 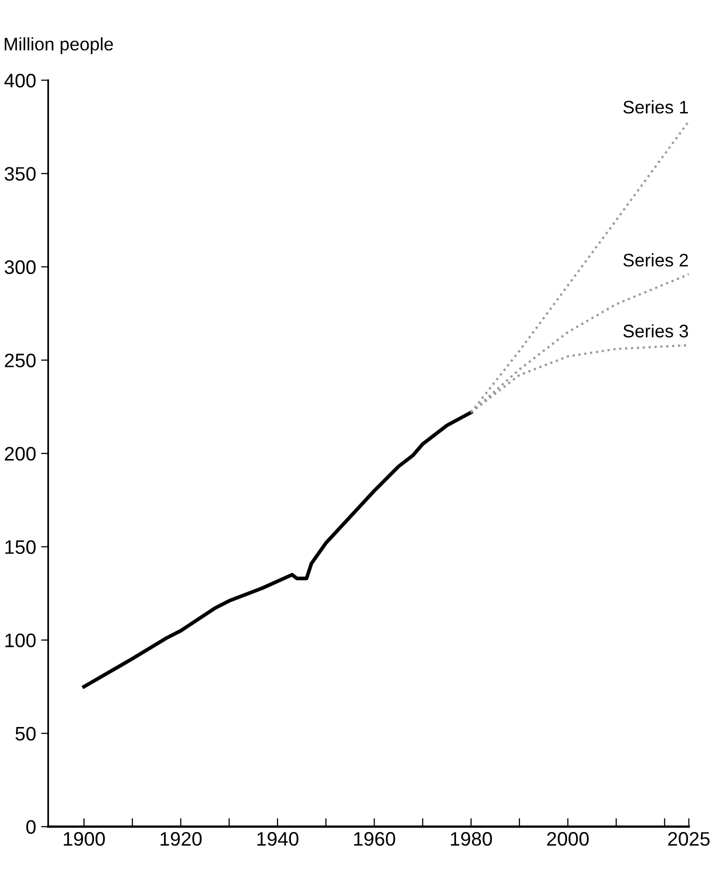 I want to click on y-tick-label: 0, so click(x=31, y=827).